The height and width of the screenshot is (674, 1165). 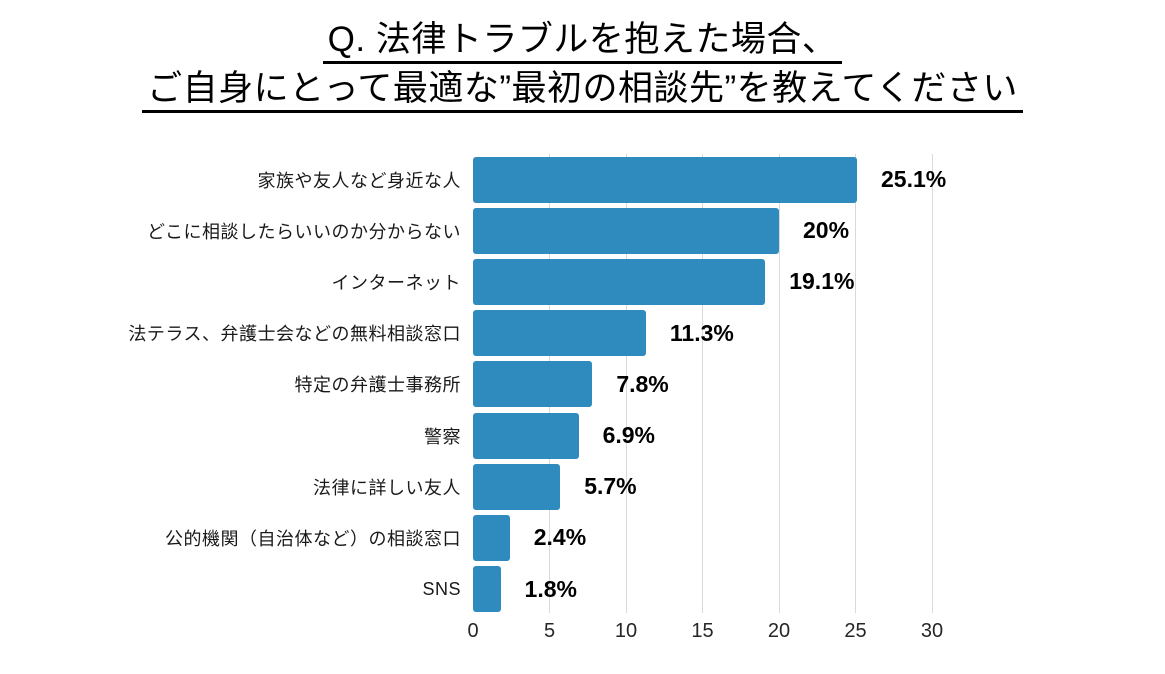 I want to click on value-label: 19.1%, so click(x=822, y=281).